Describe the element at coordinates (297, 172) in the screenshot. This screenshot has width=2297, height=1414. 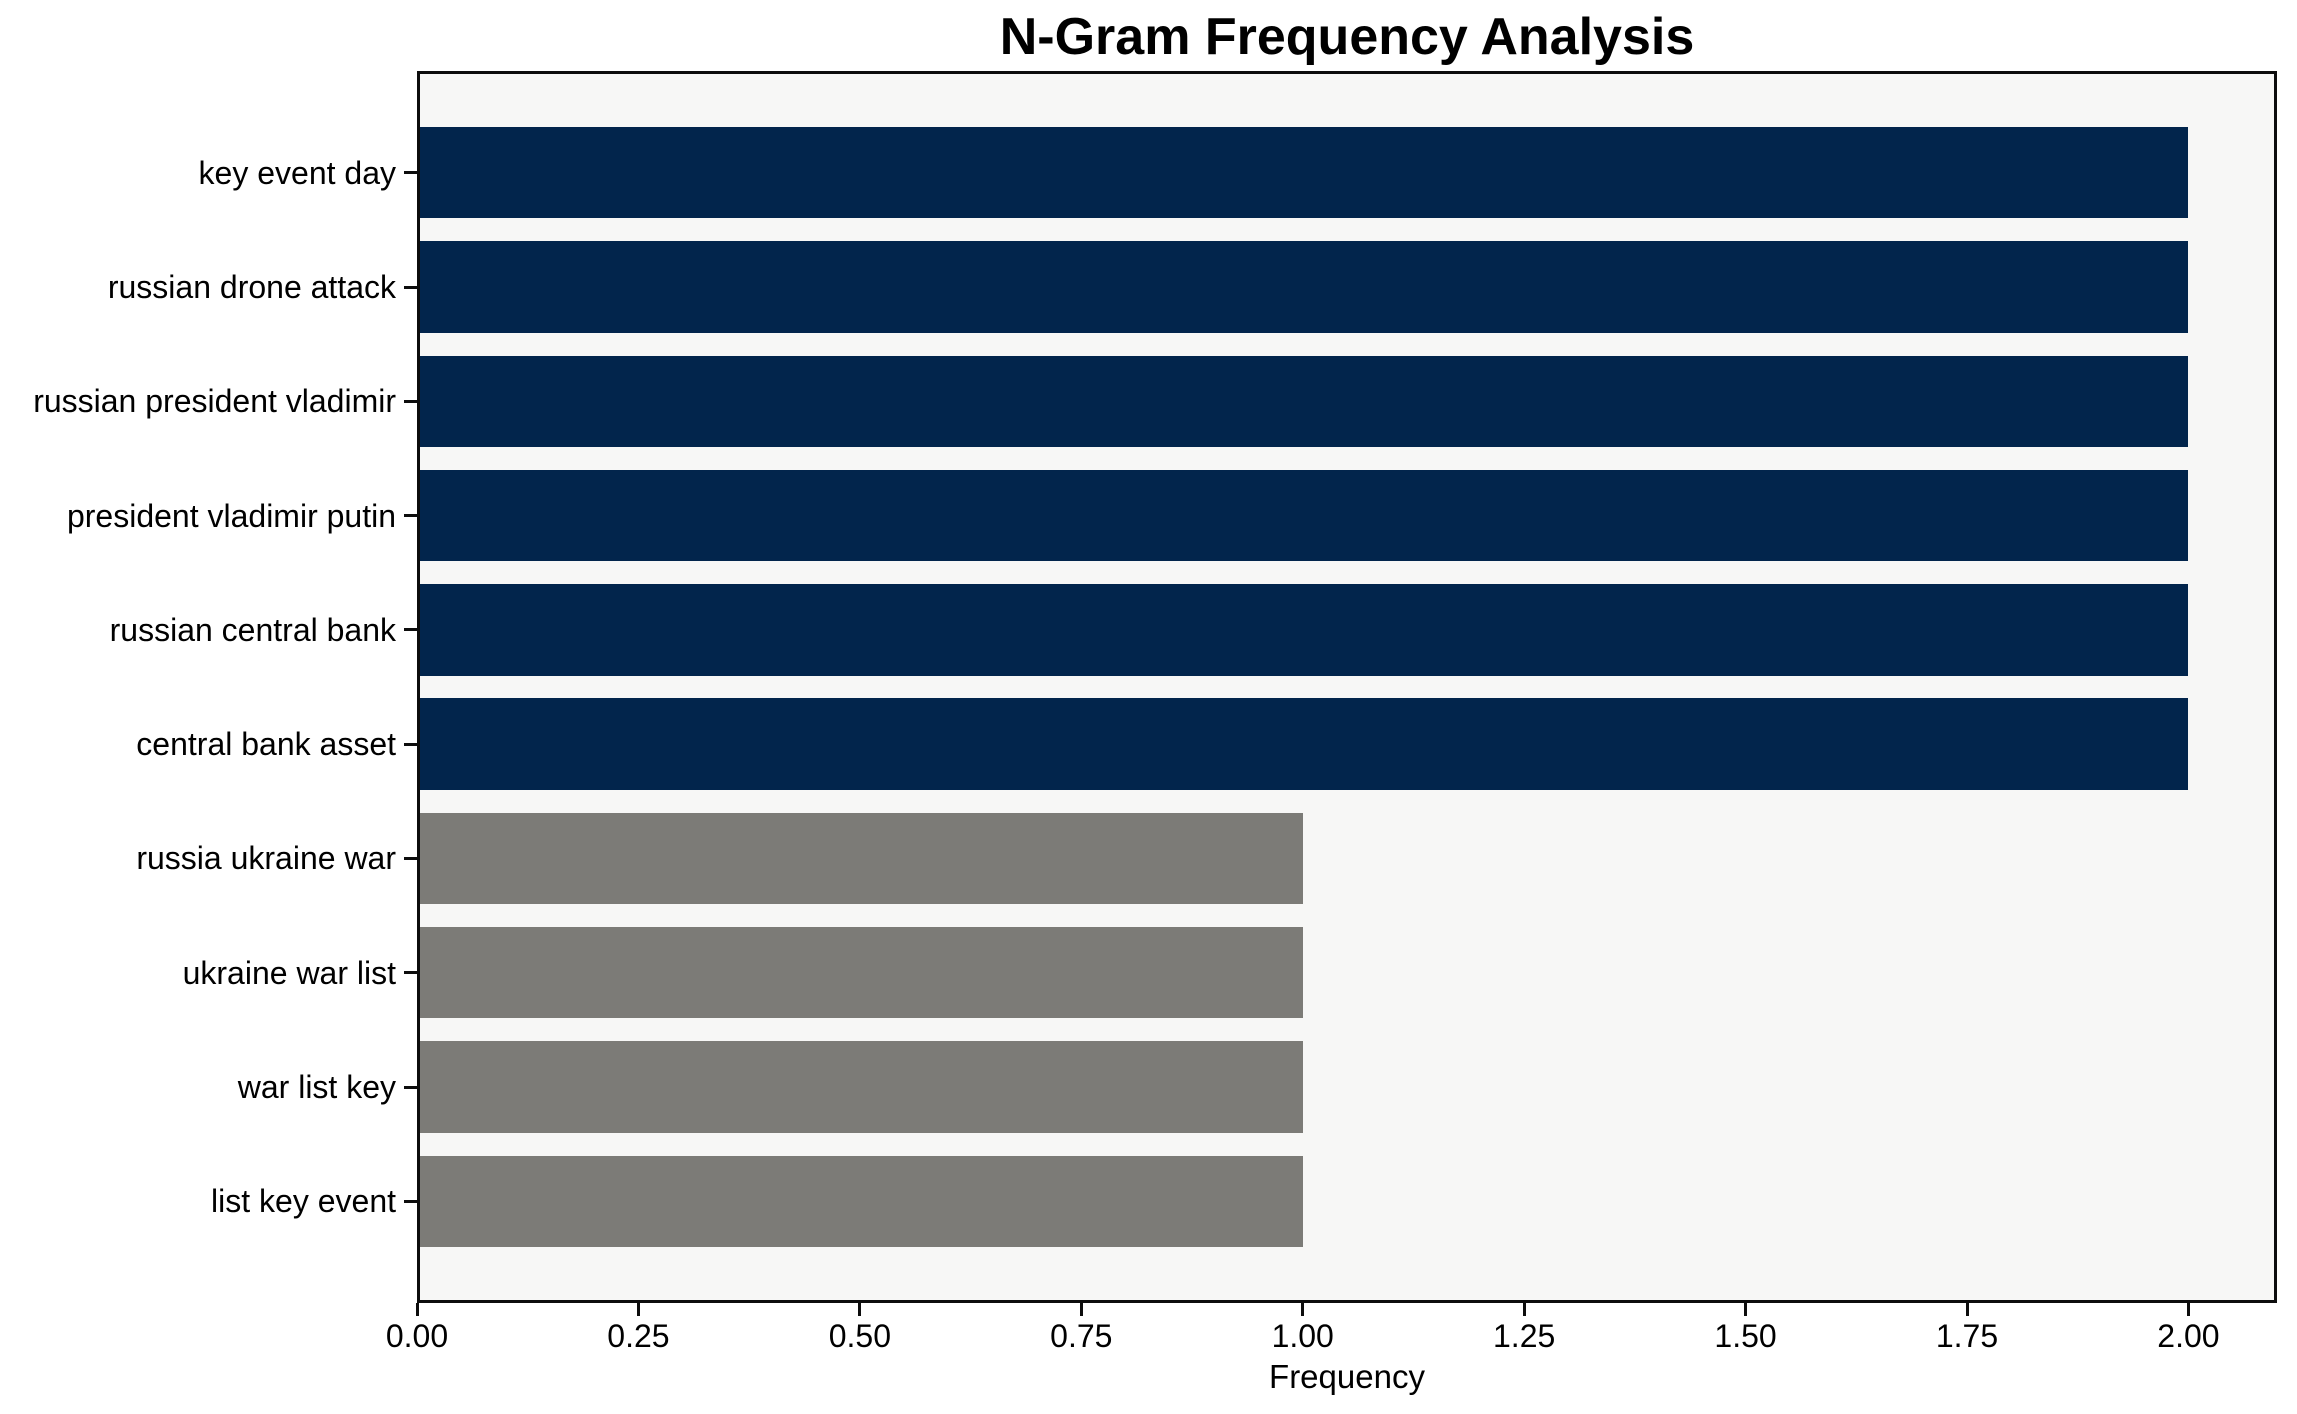
I see `y-tick-label: key event day` at that location.